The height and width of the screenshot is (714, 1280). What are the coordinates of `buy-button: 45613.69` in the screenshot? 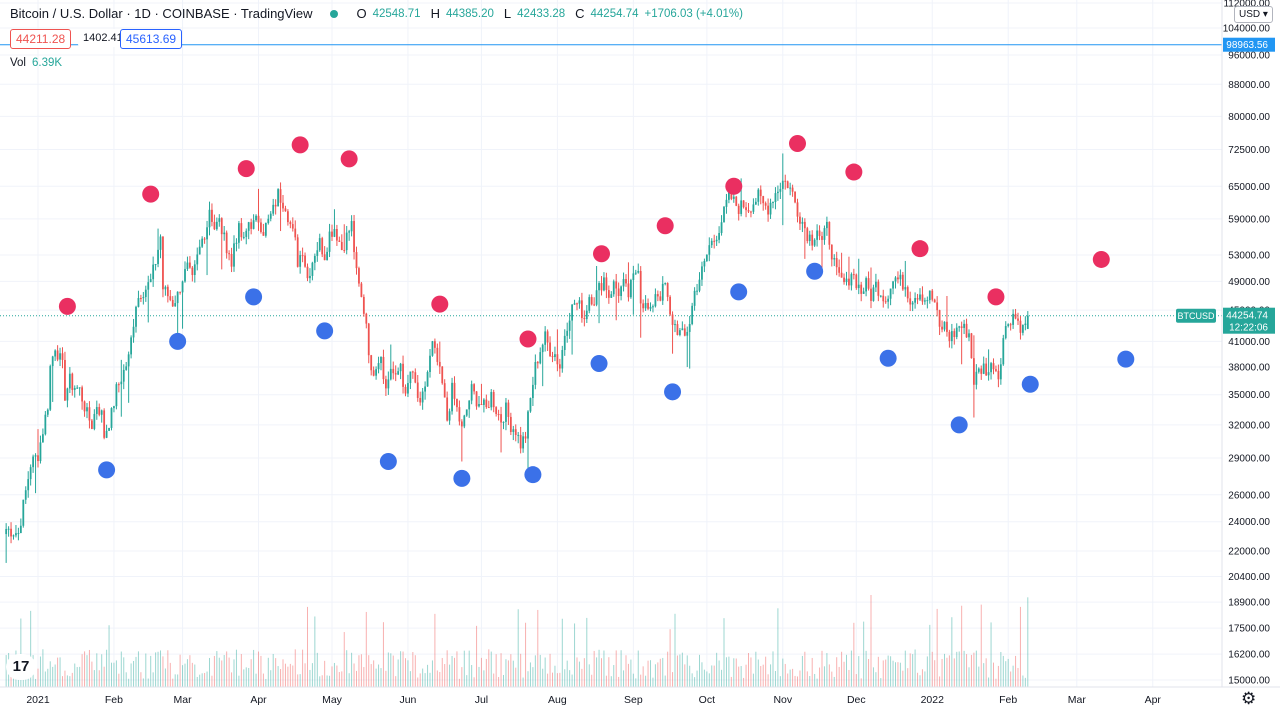 It's located at (151, 39).